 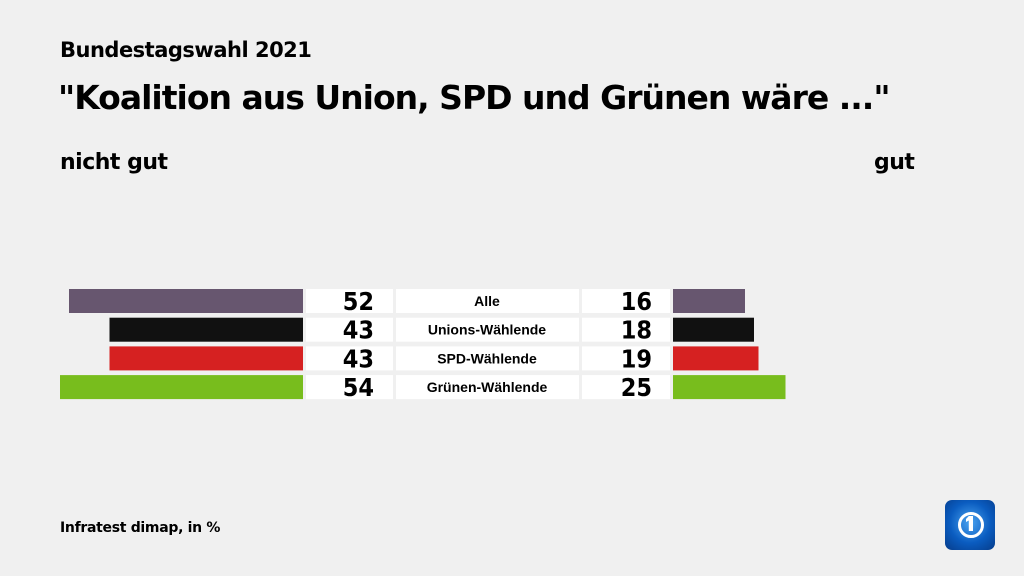 I want to click on category-label: Alle, so click(x=487, y=301).